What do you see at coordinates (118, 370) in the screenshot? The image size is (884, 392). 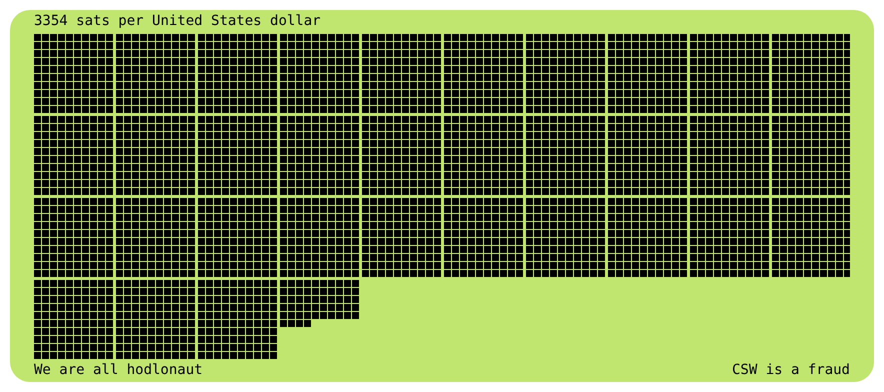 I see `text: We are all hodlonaut` at bounding box center [118, 370].